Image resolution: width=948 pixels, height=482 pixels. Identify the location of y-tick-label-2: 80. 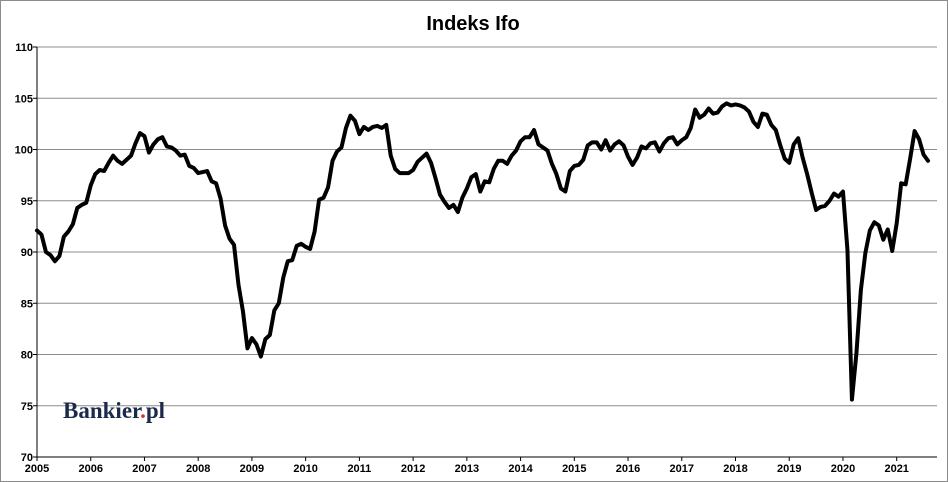
(27, 356).